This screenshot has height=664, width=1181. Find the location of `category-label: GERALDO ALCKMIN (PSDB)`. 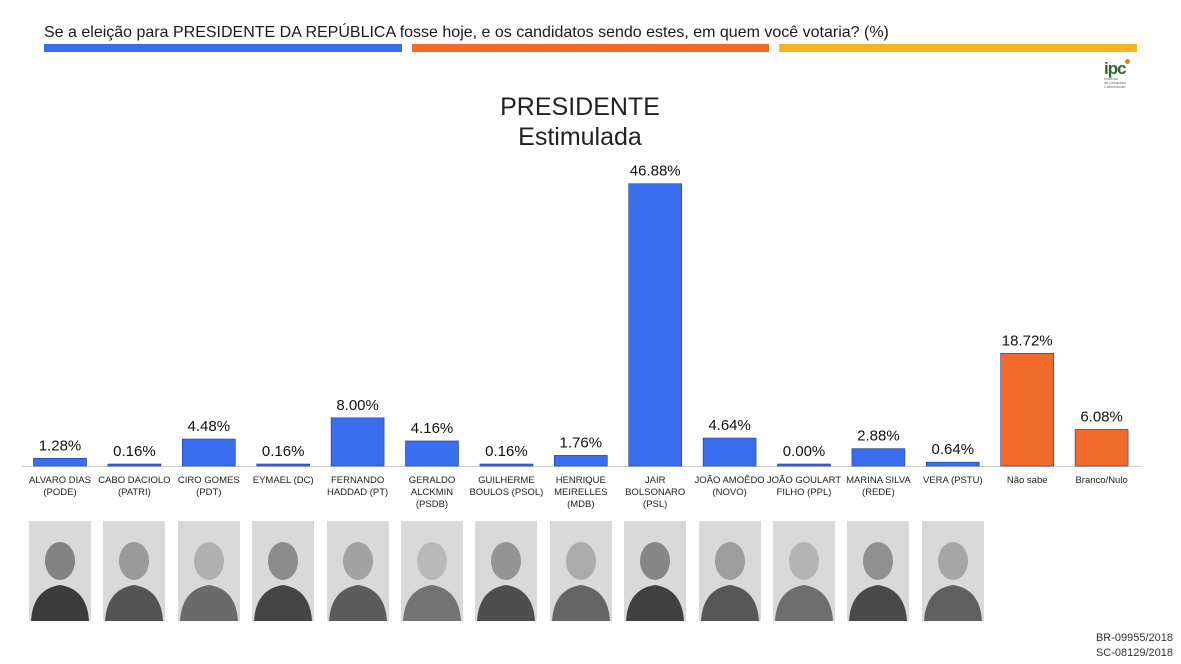

category-label: GERALDO ALCKMIN (PSDB) is located at coordinates (432, 492).